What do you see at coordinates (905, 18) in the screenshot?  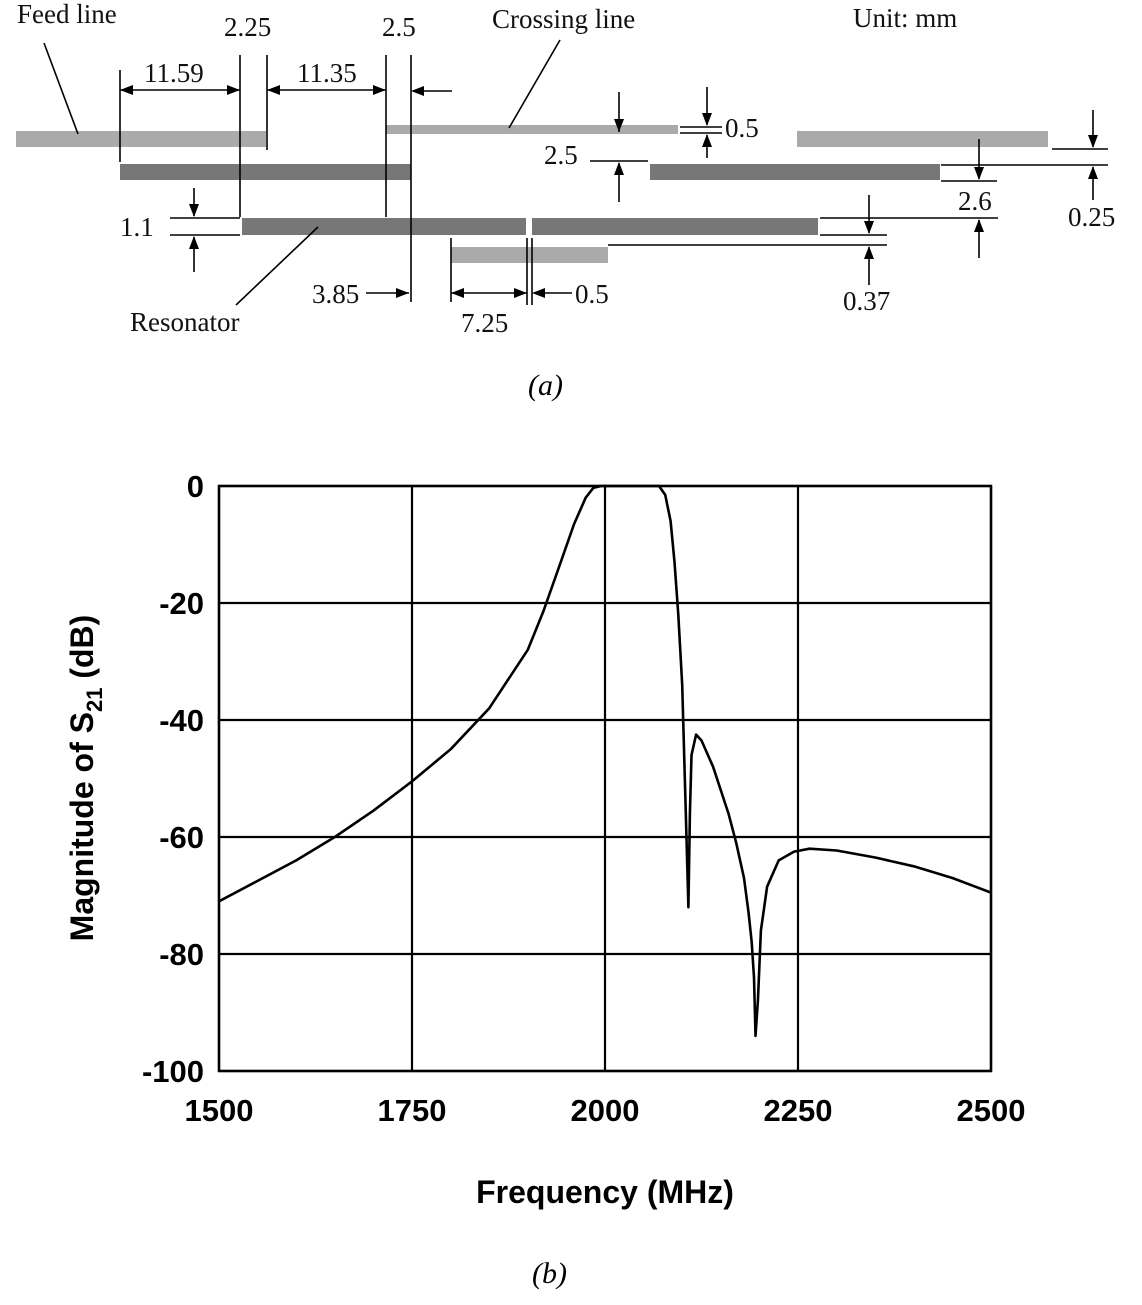 I see `unit-label: Unit: mm` at bounding box center [905, 18].